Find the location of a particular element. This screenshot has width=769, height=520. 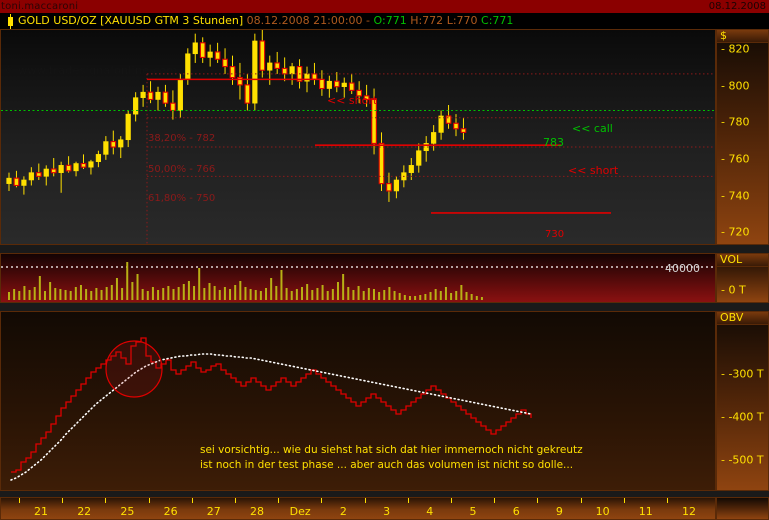

obv-axis-tick: - -400 T is located at coordinates (742, 417).